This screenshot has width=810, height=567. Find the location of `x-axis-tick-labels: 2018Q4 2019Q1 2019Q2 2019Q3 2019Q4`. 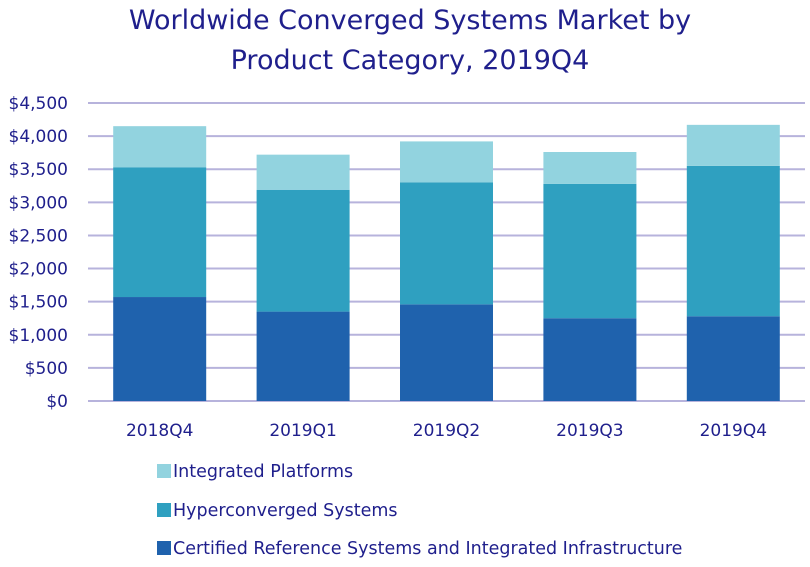

x-axis-tick-labels: 2018Q4 2019Q1 2019Q2 2019Q3 2019Q4 is located at coordinates (446, 431).